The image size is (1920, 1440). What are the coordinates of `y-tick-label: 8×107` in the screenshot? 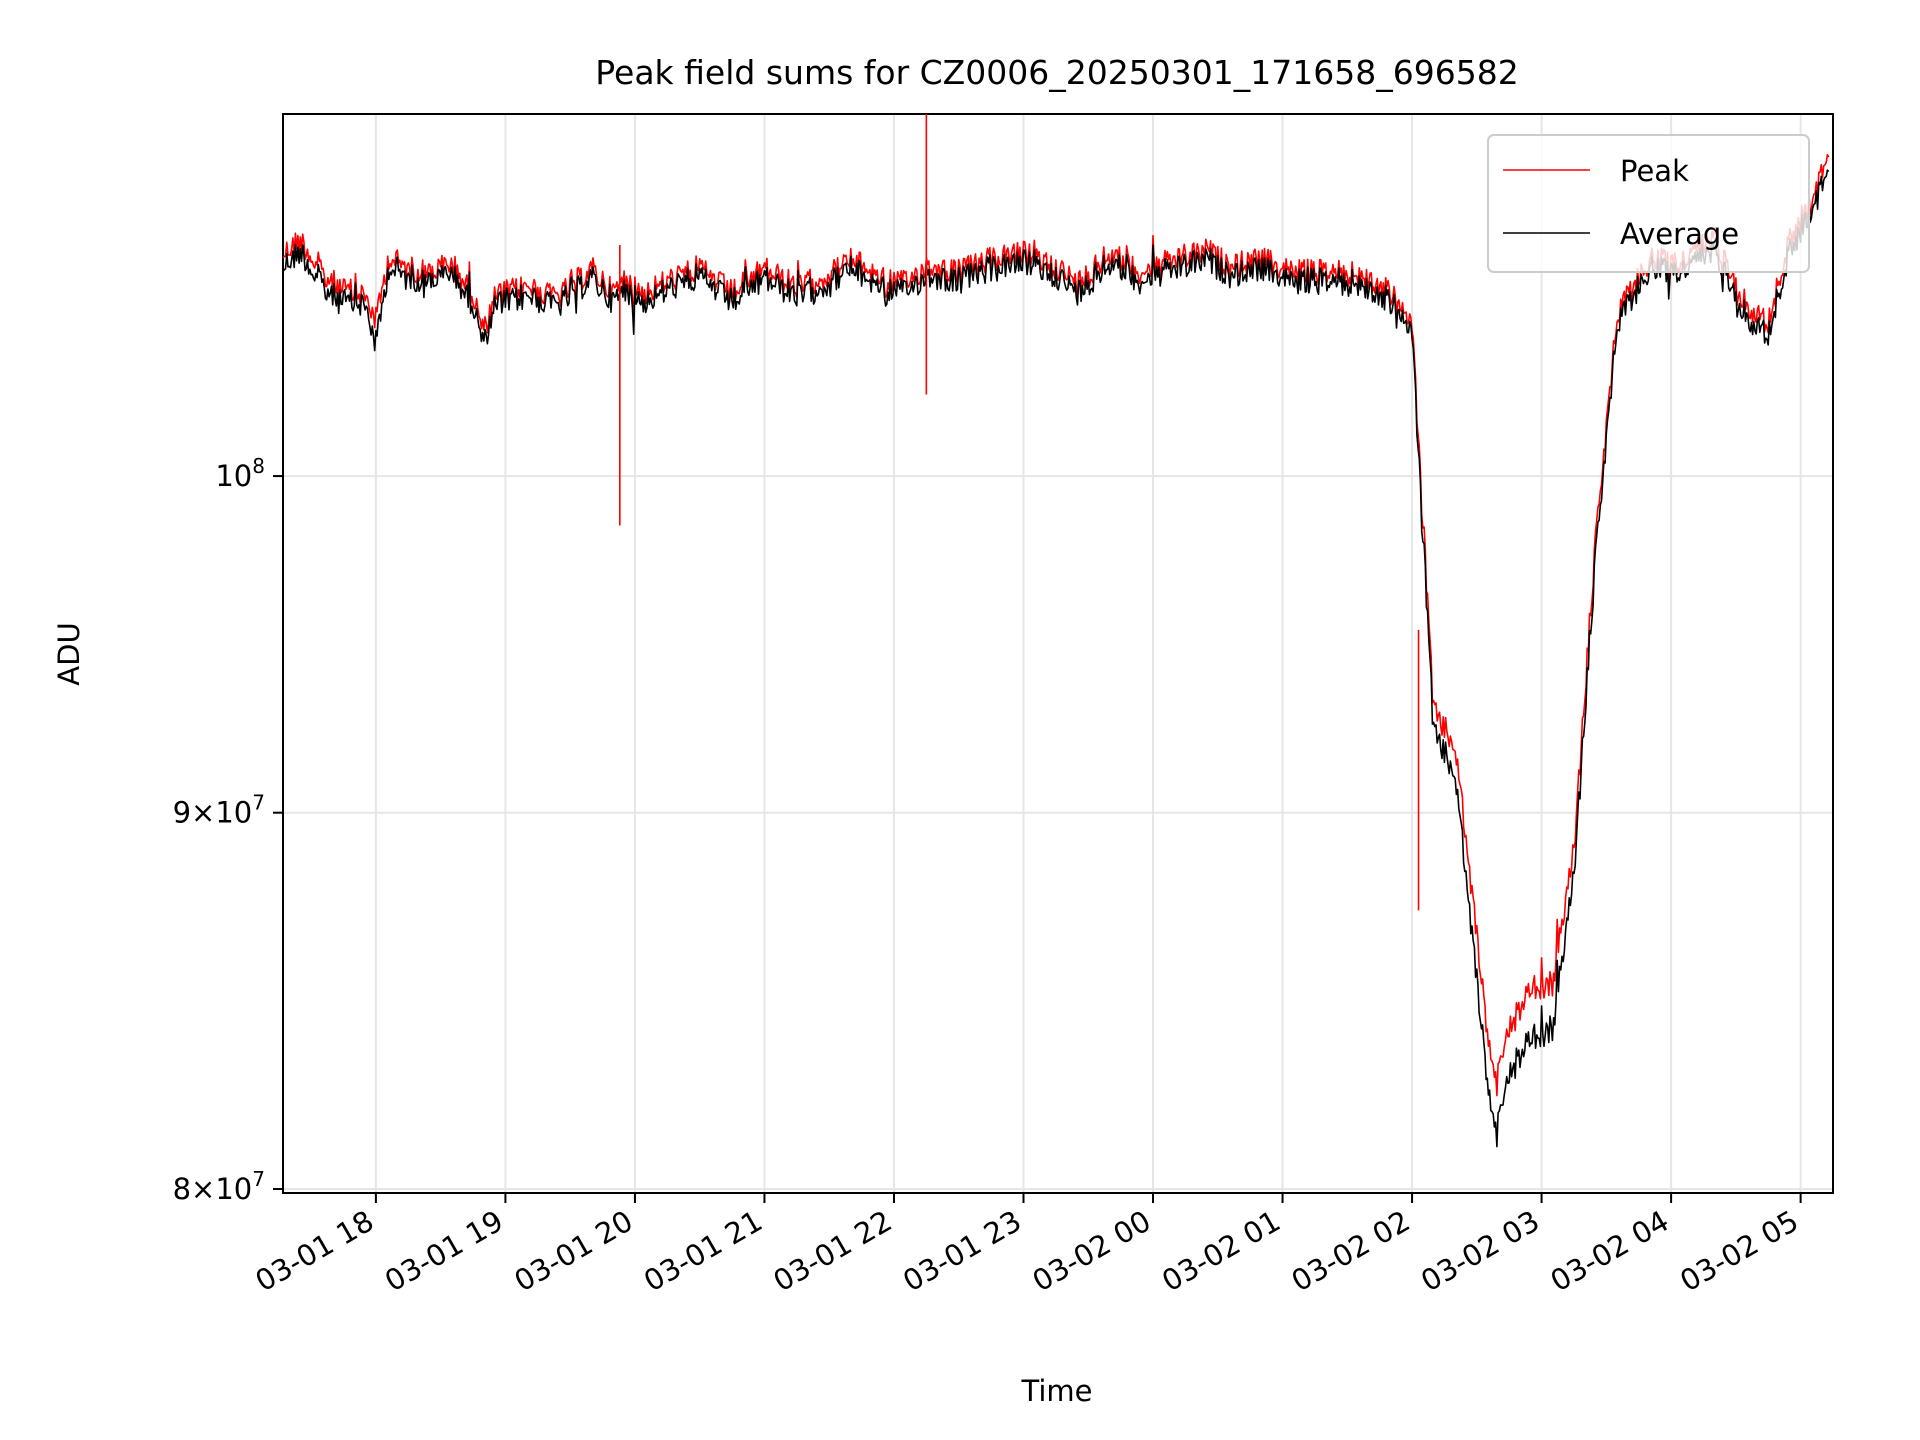 It's located at (219, 1186).